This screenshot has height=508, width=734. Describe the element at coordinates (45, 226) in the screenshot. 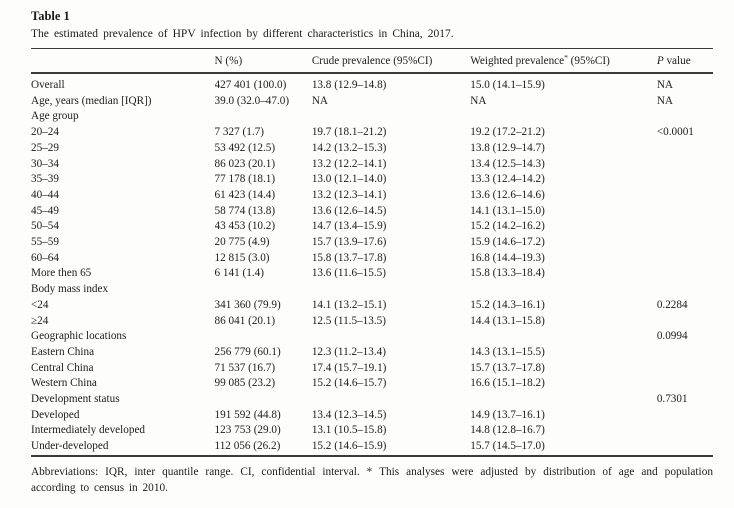

I see `cell-label: 50–54` at that location.